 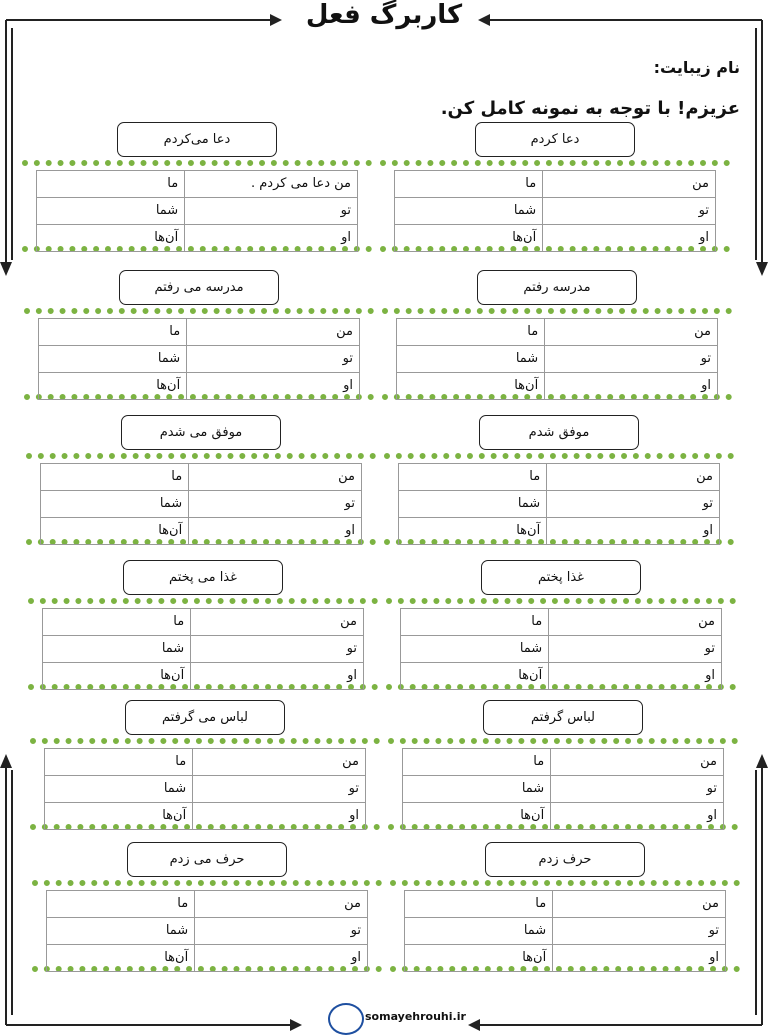 I want to click on exercise-label: حرف زدم, so click(x=565, y=859).